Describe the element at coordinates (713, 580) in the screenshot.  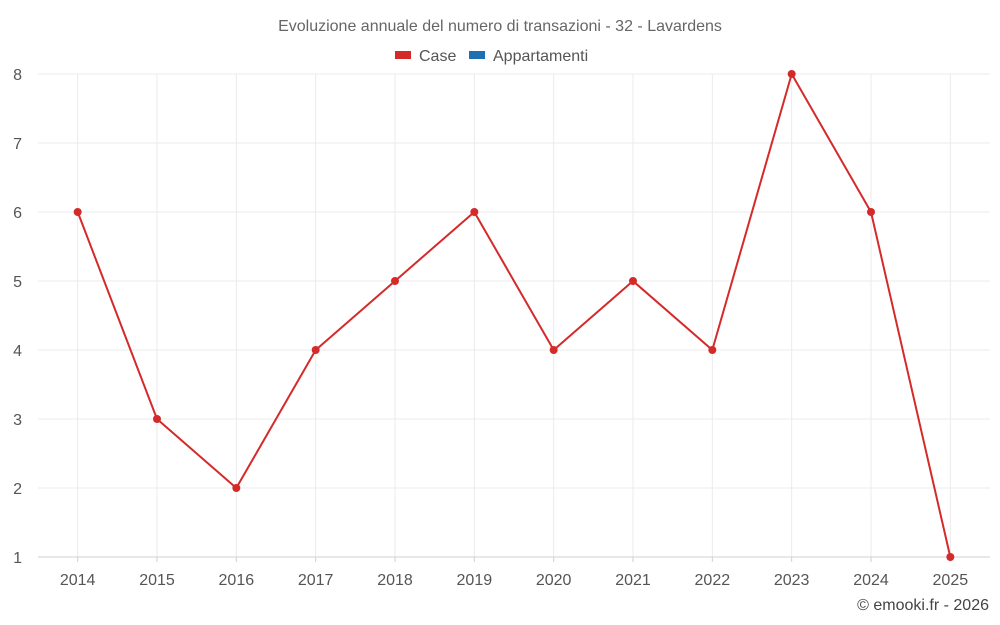
I see `x-tick-label: 2022` at that location.